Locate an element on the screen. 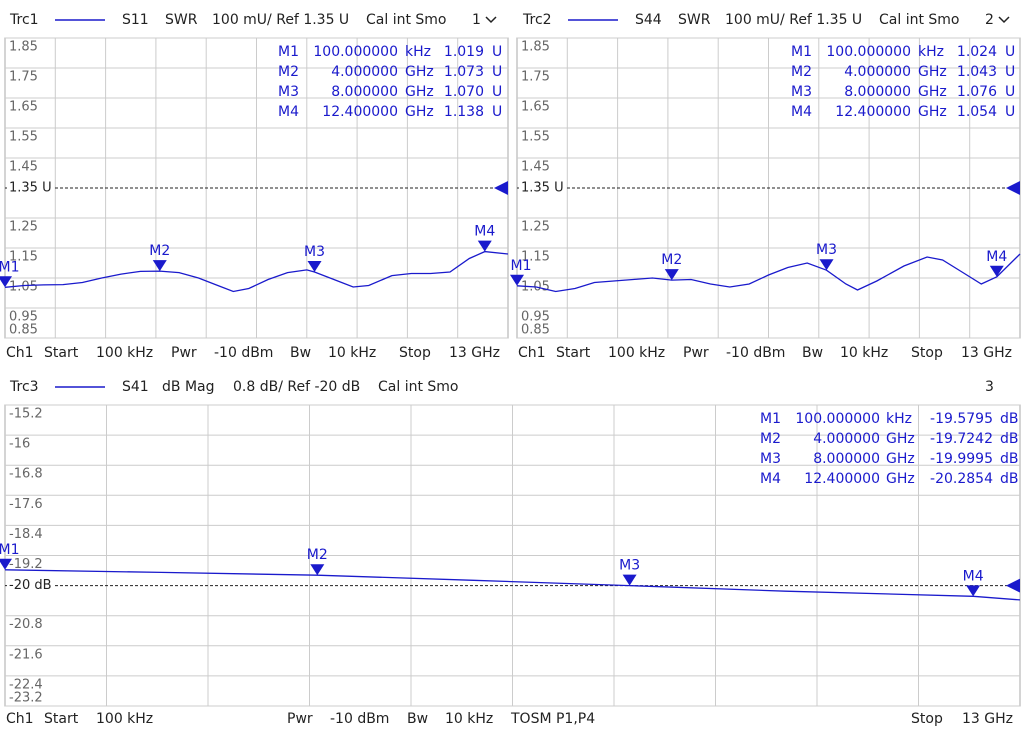  marker-value: -19.7242 is located at coordinates (961, 439).